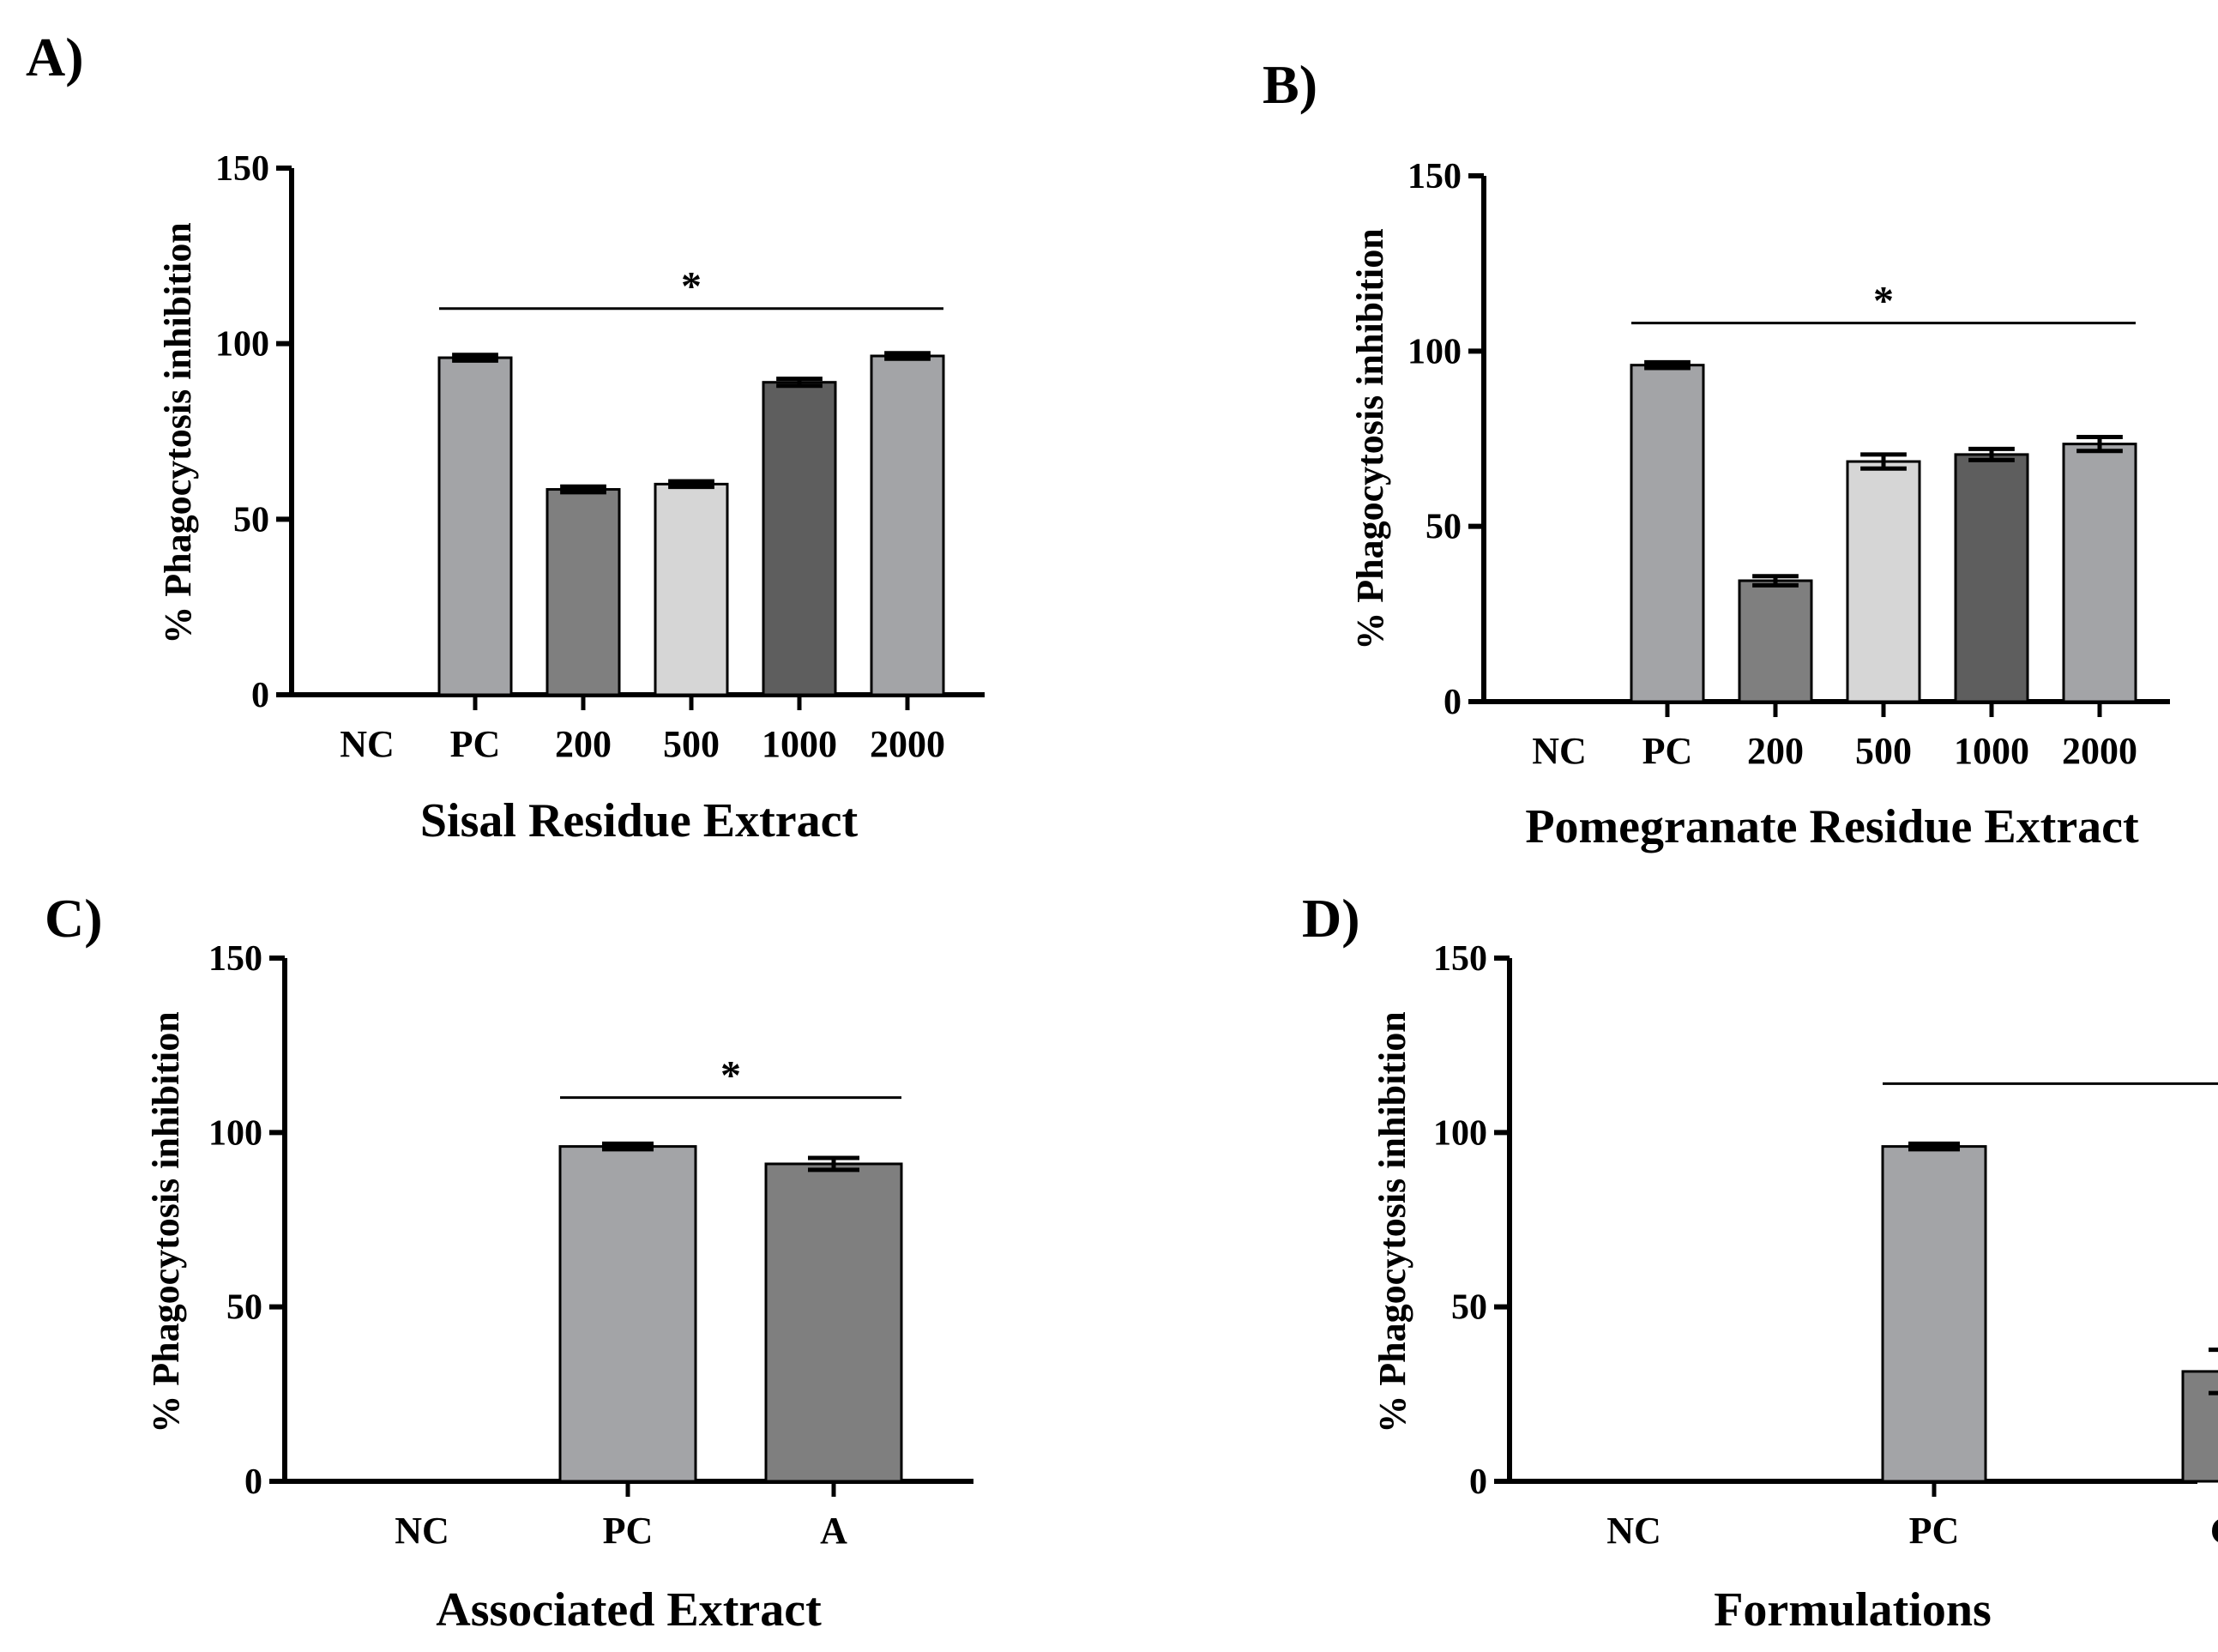 This screenshot has width=2218, height=1652. What do you see at coordinates (178, 432) in the screenshot?
I see `y-axis-title-a: % Phagocytosis inhibition` at bounding box center [178, 432].